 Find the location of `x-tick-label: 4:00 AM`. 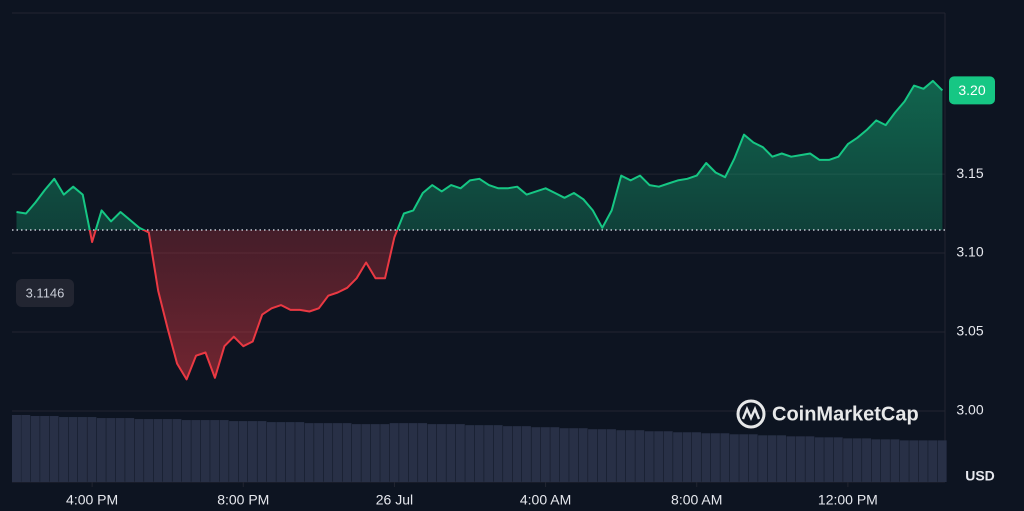

x-tick-label: 4:00 AM is located at coordinates (545, 500).